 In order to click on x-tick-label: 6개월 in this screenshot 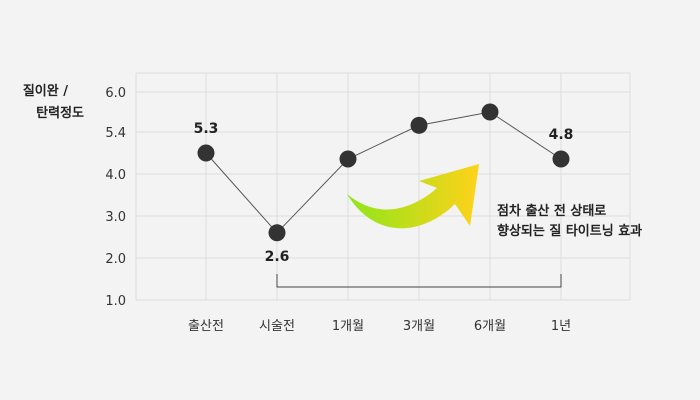, I will do `click(490, 326)`.